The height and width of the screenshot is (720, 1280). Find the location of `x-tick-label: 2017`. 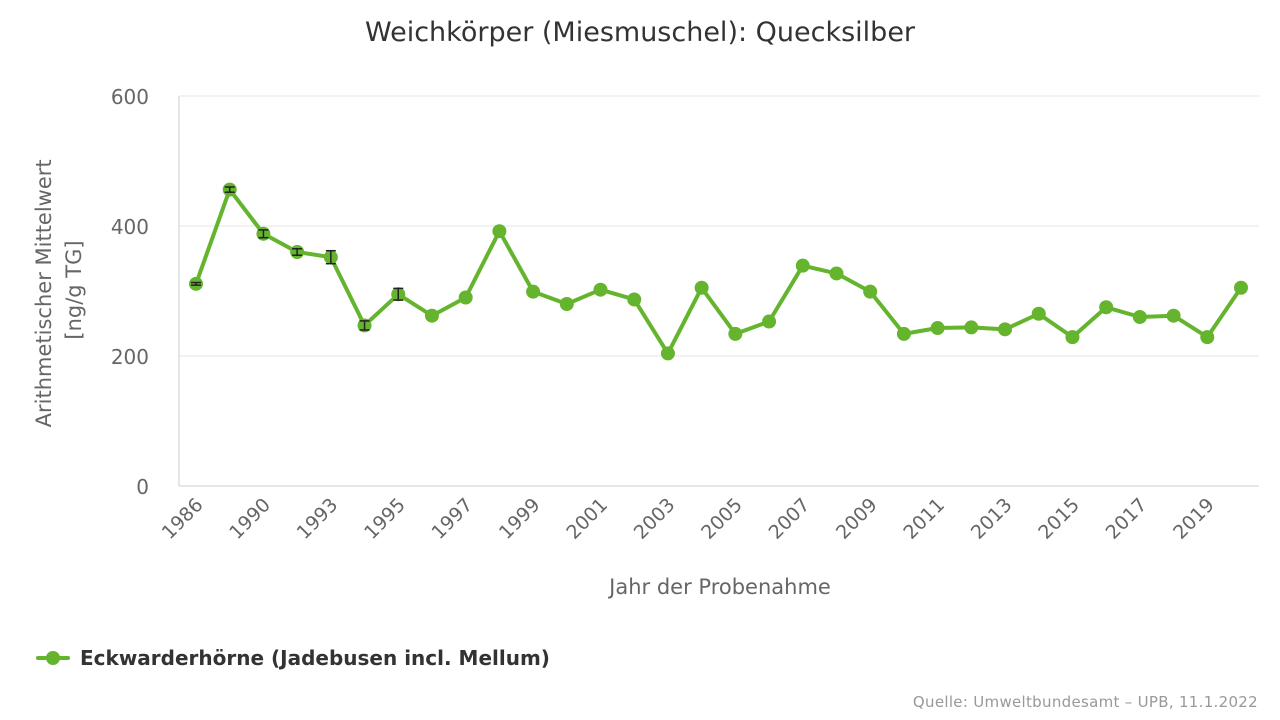

x-tick-label: 2017 is located at coordinates (1127, 519).